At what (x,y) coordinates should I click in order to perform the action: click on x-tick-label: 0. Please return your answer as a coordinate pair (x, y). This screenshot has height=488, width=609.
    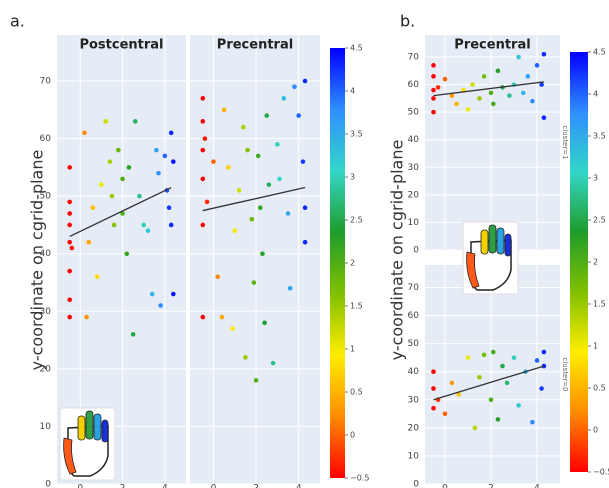
    Looking at the image, I should click on (80, 486).